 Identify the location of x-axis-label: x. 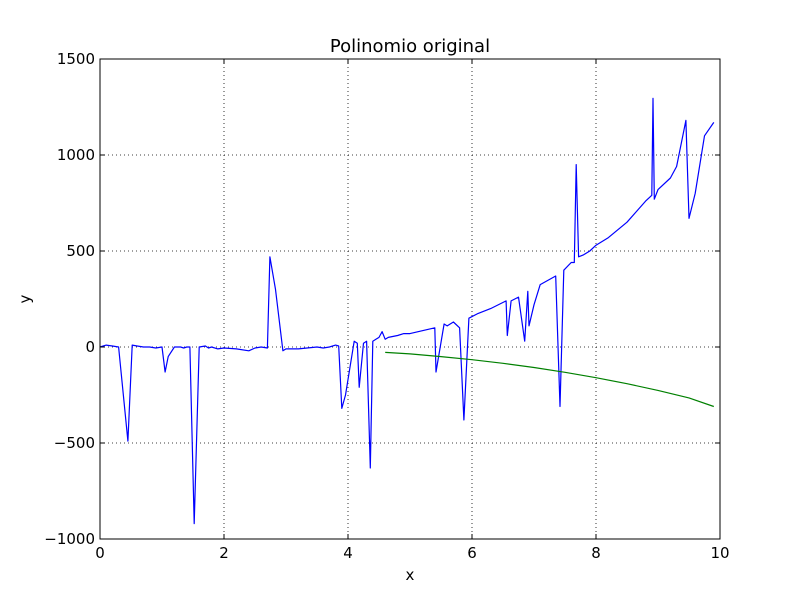
(410, 575).